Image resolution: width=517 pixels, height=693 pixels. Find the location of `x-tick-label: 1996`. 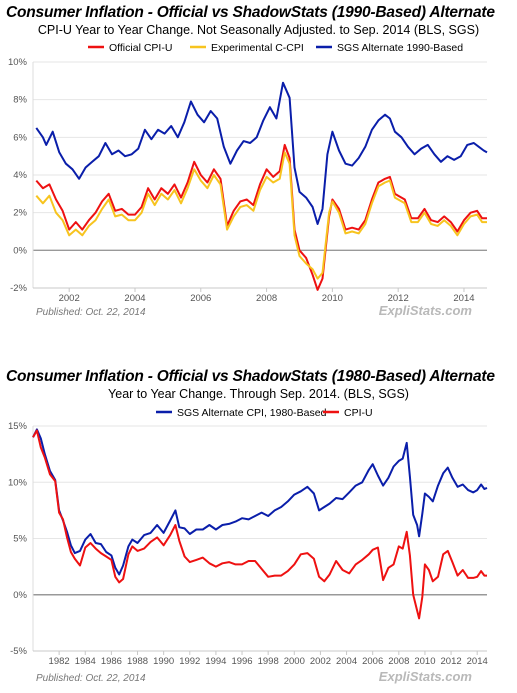

x-tick-label: 1996 is located at coordinates (241, 661).